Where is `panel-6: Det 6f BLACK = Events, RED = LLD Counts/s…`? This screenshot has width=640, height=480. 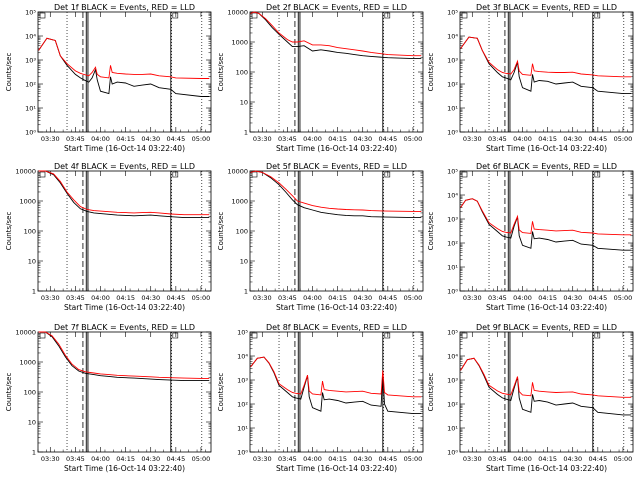 panel-6: Det 6f BLACK = Events, RED = LLD Counts/s… is located at coordinates (530, 237).